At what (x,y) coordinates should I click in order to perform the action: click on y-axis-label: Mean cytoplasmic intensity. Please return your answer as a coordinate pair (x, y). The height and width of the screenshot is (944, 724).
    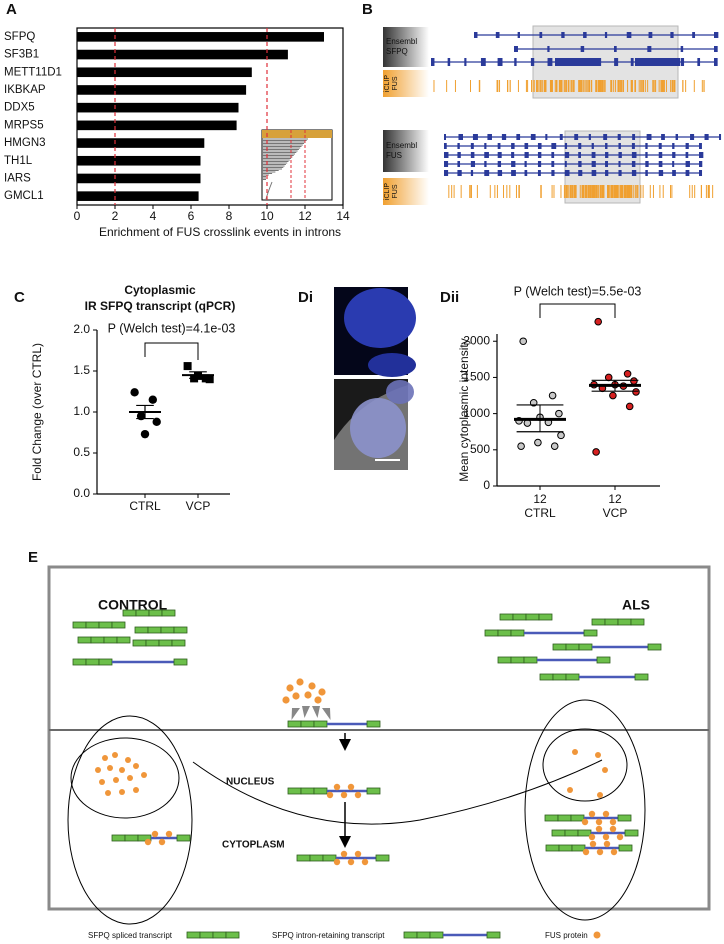
    Looking at the image, I should click on (464, 409).